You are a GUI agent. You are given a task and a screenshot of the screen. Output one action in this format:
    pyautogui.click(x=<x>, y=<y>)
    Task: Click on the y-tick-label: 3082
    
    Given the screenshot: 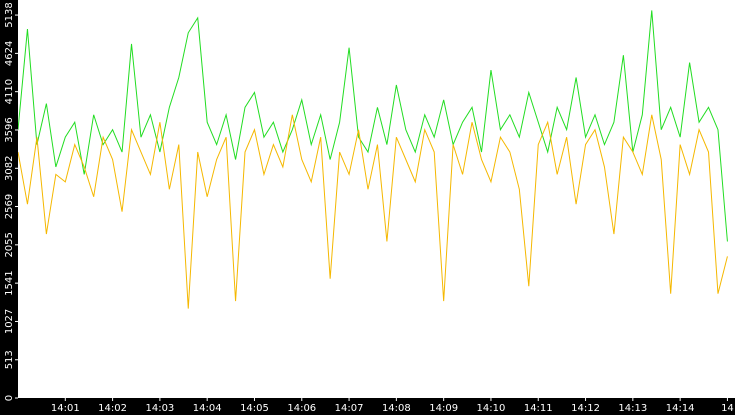 What is the action you would take?
    pyautogui.click(x=9, y=168)
    